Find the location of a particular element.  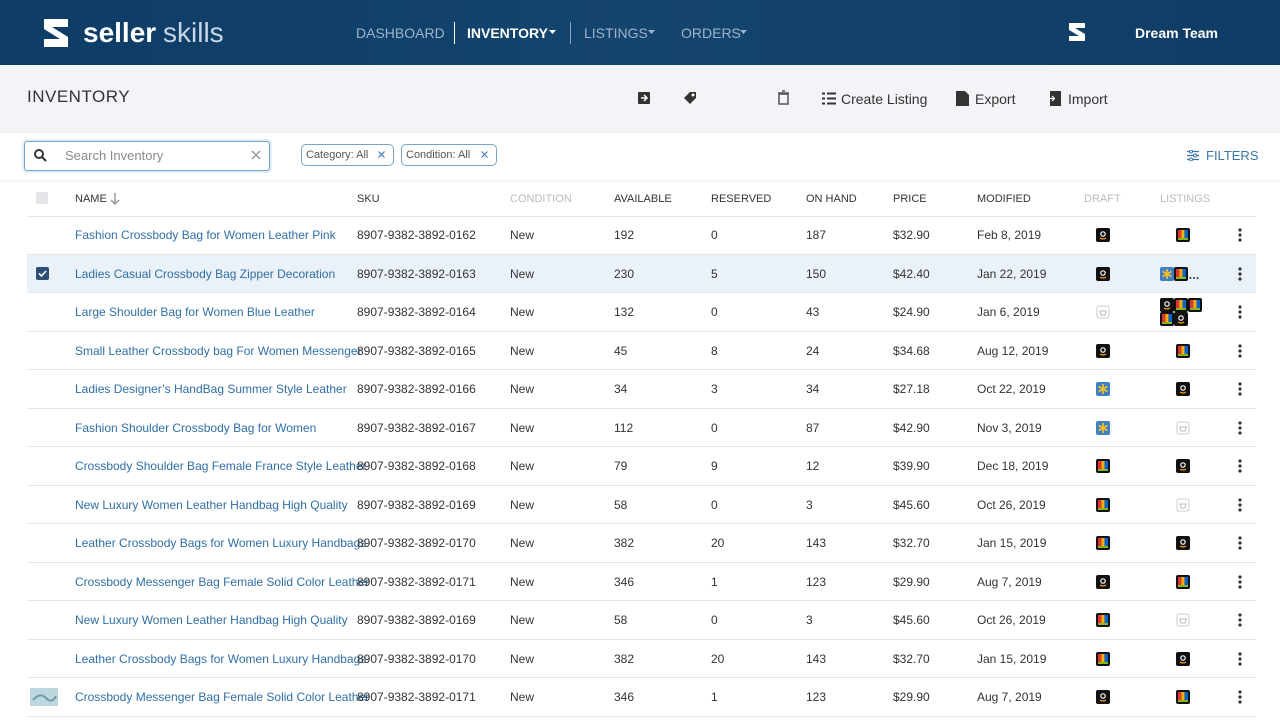

cell: Aug 7, 2019 is located at coordinates (1009, 697).